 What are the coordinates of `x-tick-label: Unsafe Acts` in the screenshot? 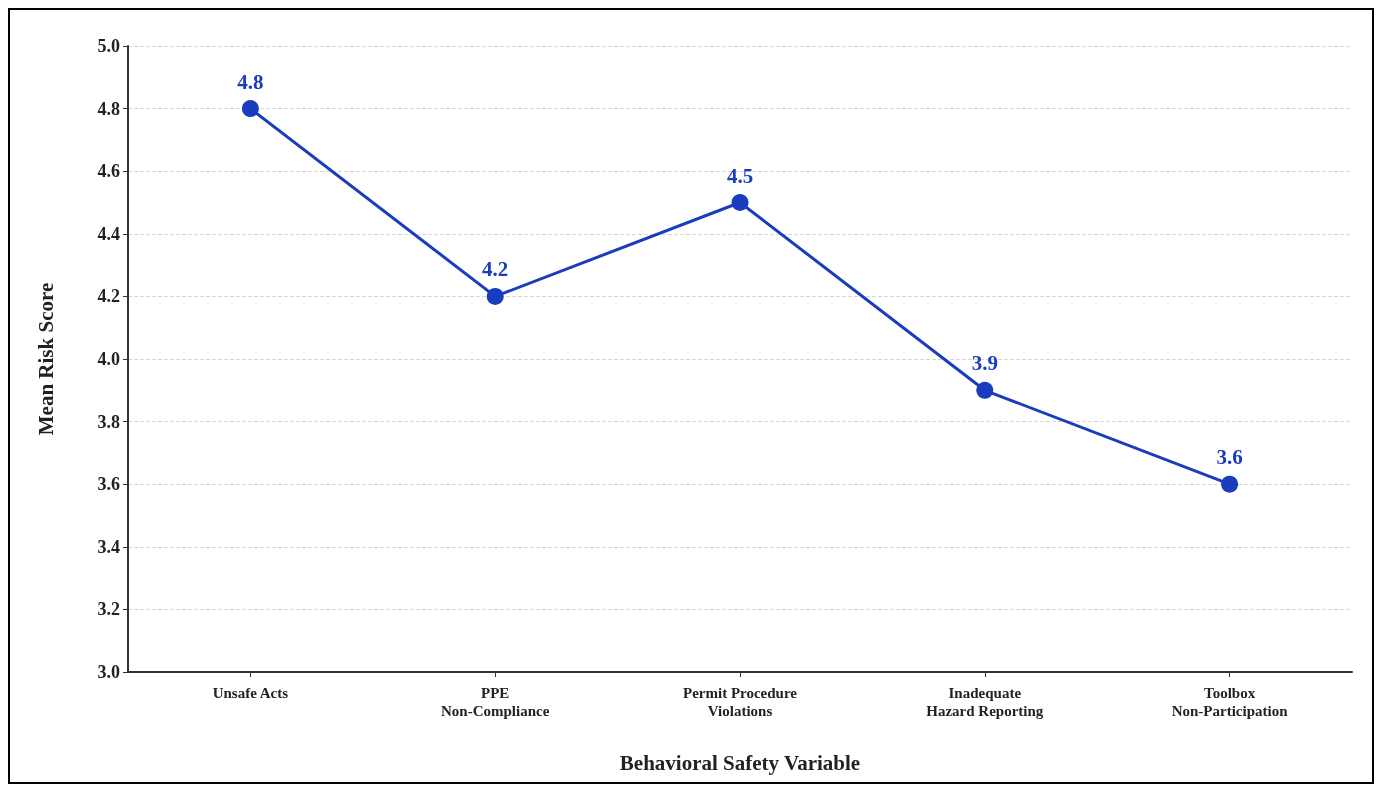 It's located at (250, 693).